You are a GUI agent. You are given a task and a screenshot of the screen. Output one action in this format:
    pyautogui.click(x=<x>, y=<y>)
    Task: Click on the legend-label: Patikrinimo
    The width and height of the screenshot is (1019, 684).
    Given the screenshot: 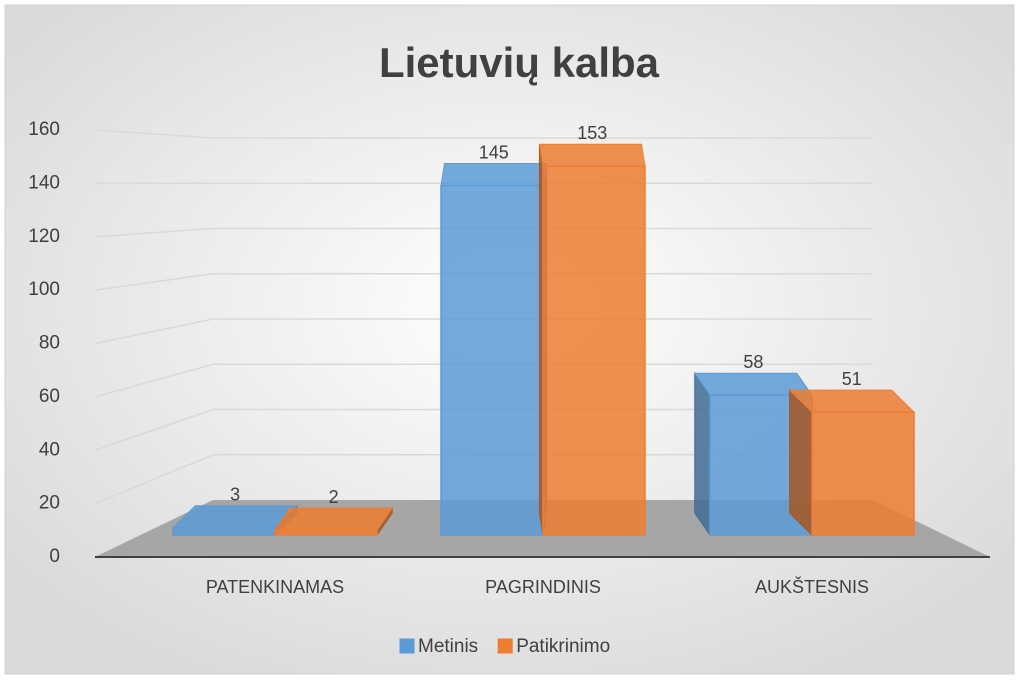 What is the action you would take?
    pyautogui.click(x=563, y=646)
    